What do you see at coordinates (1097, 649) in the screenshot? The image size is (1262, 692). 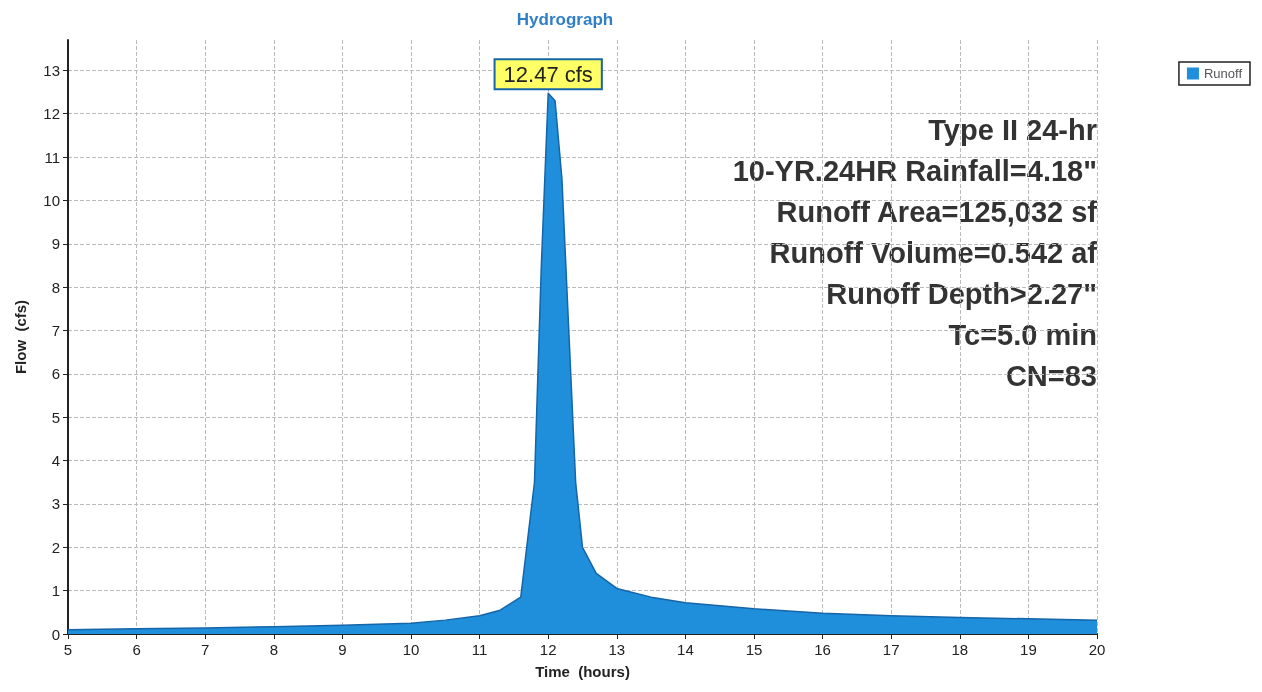 I see `x-tick-label: 20` at bounding box center [1097, 649].